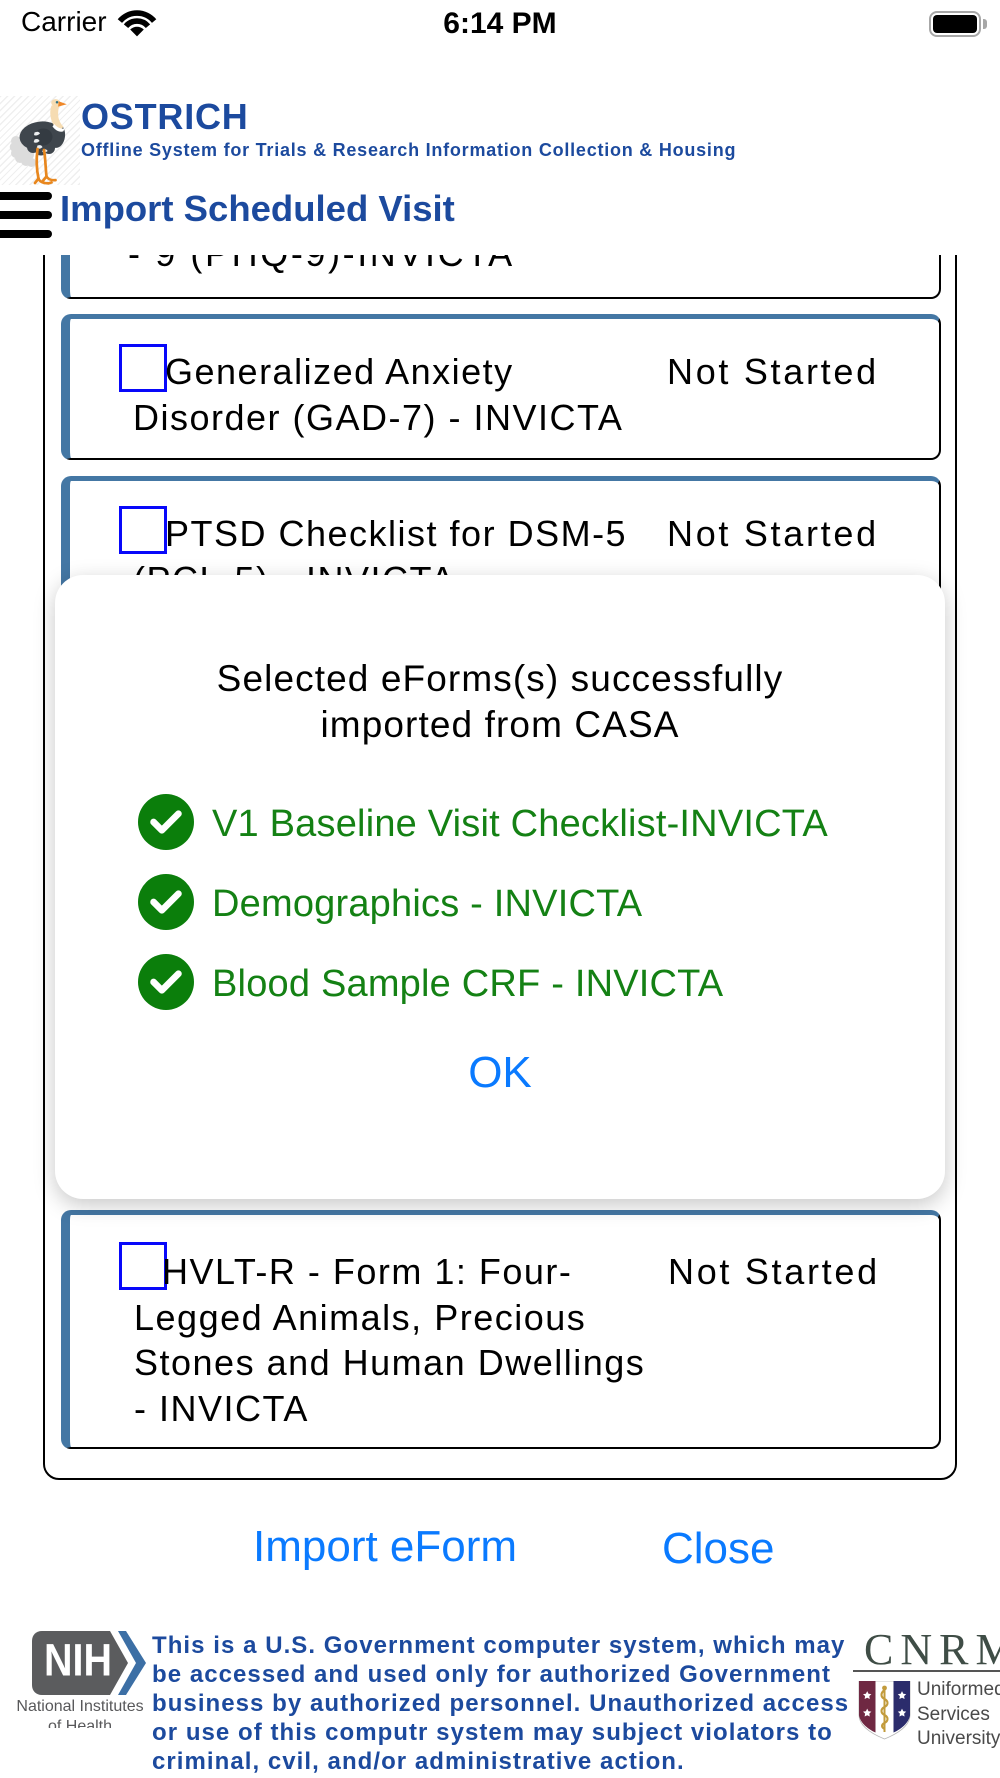  Describe the element at coordinates (78, 1660) in the screenshot. I see `svg-text: NIH` at that location.